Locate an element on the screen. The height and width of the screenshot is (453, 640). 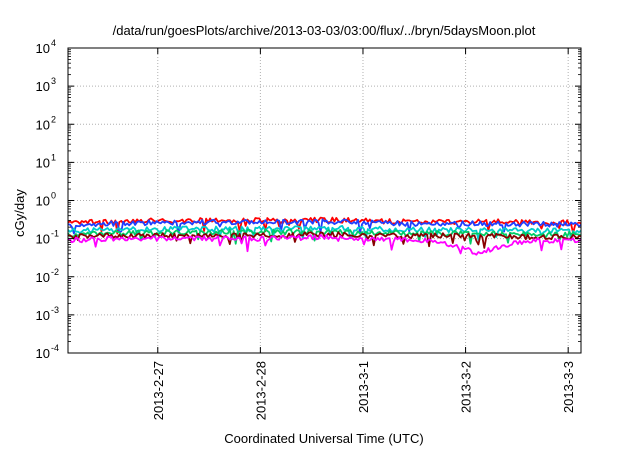
y-tick-exponent: -2 is located at coordinates (55, 272).